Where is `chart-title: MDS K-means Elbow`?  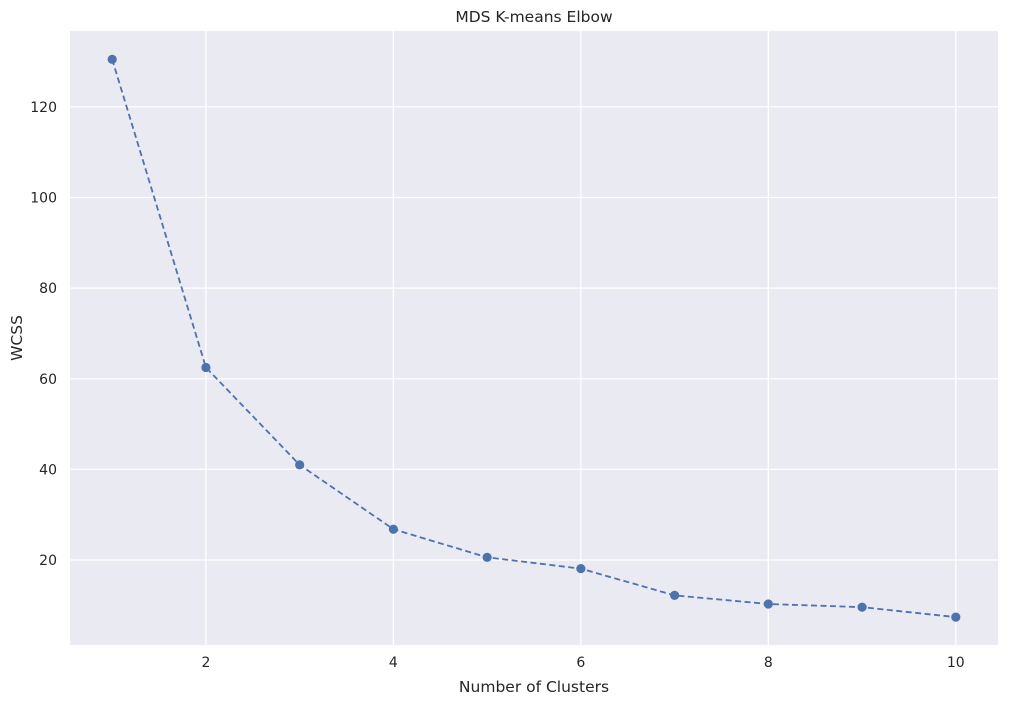 chart-title: MDS K-means Elbow is located at coordinates (534, 17).